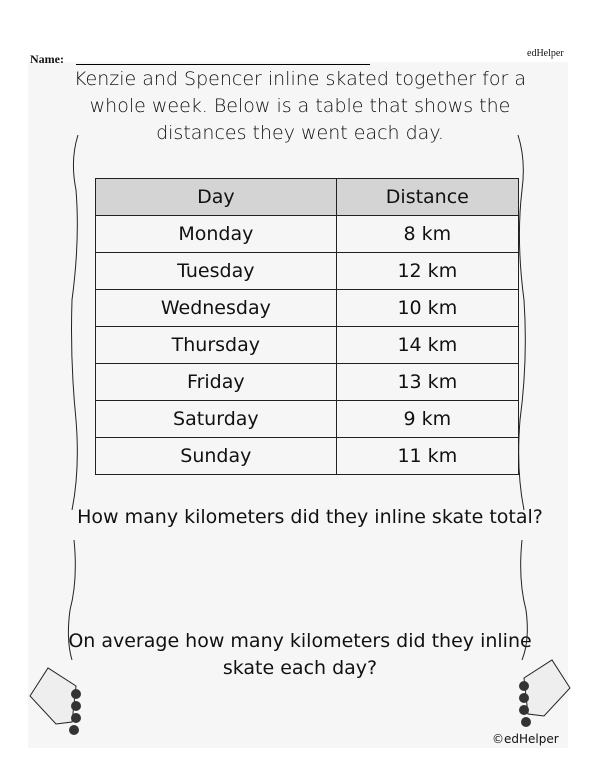  What do you see at coordinates (427, 308) in the screenshot?
I see `distance-cell: 10 km` at bounding box center [427, 308].